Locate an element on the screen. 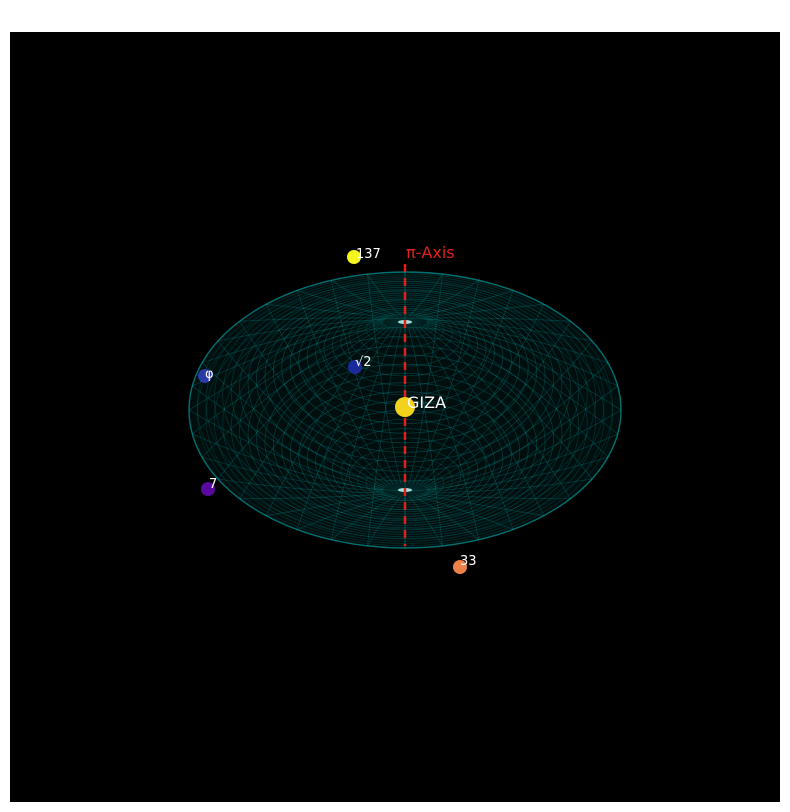  data-points: GIZA 137 √2 φ 7 33 is located at coordinates (337, 410).